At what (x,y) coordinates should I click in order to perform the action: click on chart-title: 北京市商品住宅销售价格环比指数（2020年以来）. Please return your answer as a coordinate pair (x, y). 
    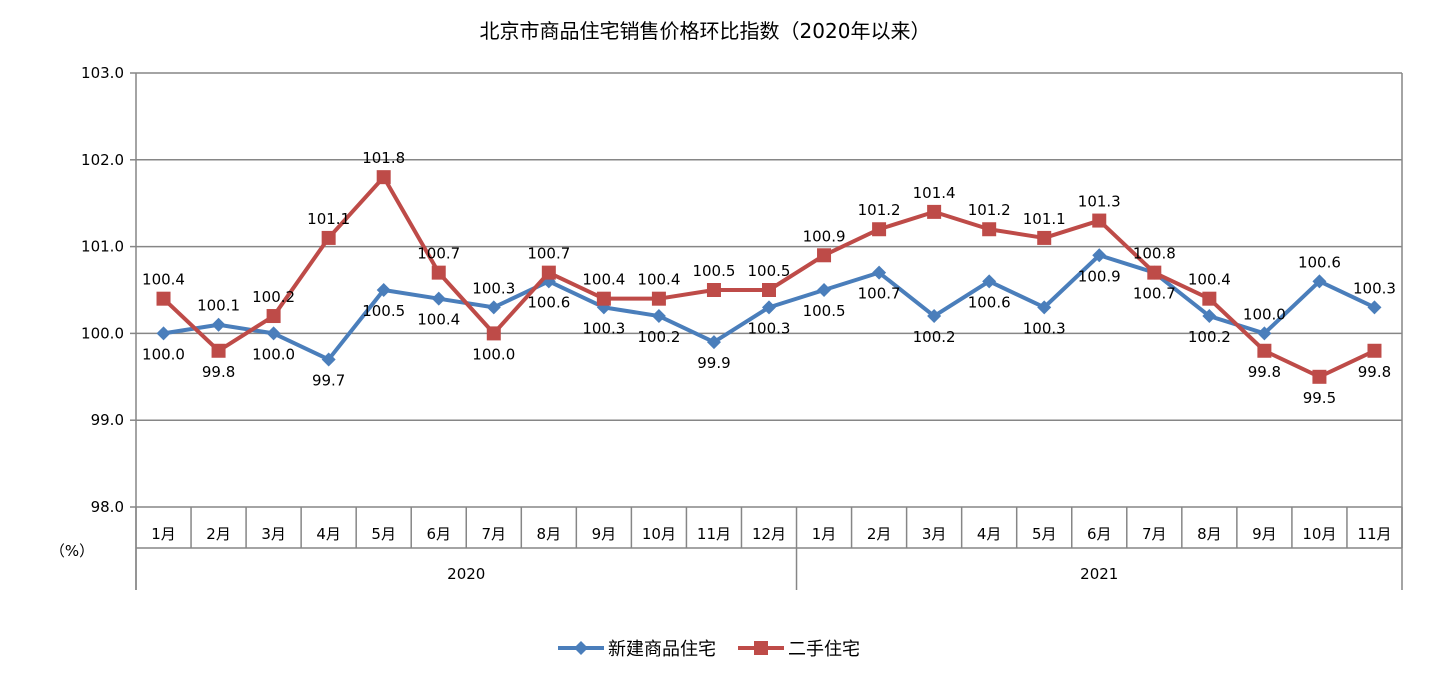
    Looking at the image, I should click on (705, 31).